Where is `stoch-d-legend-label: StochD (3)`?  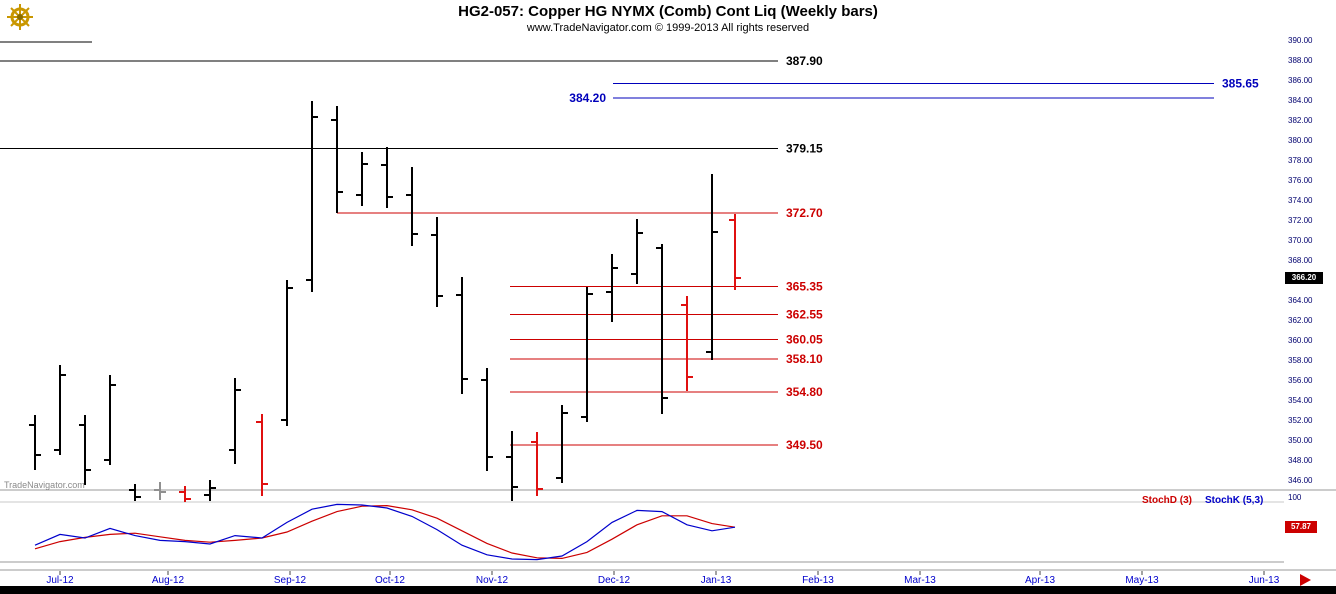
stoch-d-legend-label: StochD (3) is located at coordinates (1167, 500).